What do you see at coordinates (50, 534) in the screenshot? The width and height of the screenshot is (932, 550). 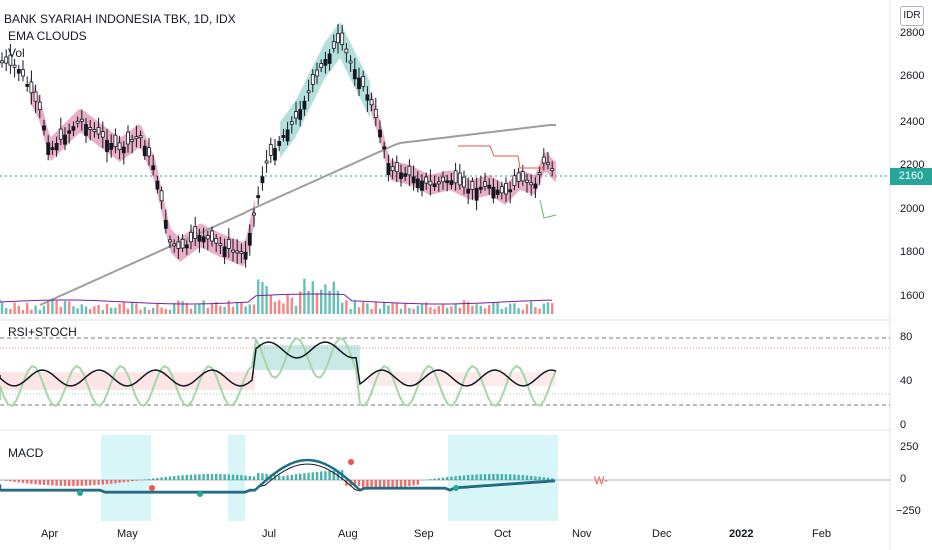 I see `time-axis-label: Apr` at bounding box center [50, 534].